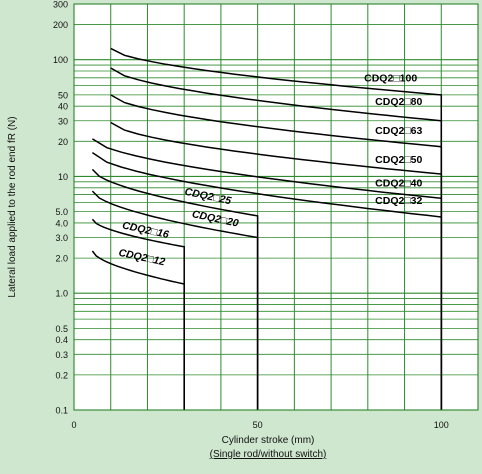  I want to click on y-tick-label: 20, so click(63, 142).